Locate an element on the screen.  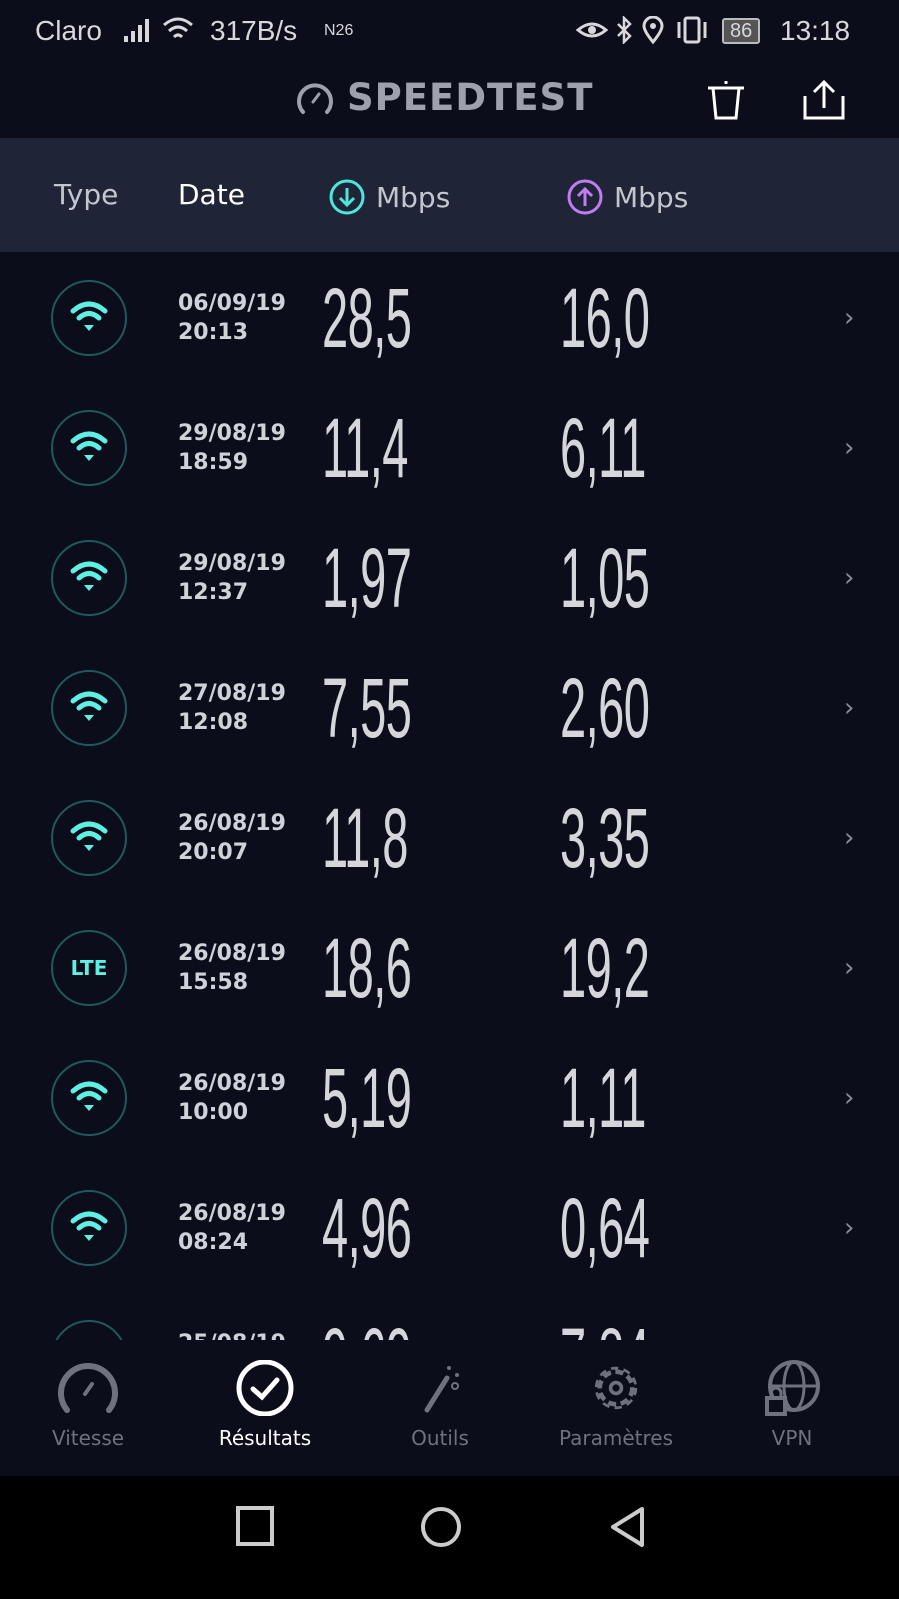
nav-label: Paramètres is located at coordinates (616, 1438).